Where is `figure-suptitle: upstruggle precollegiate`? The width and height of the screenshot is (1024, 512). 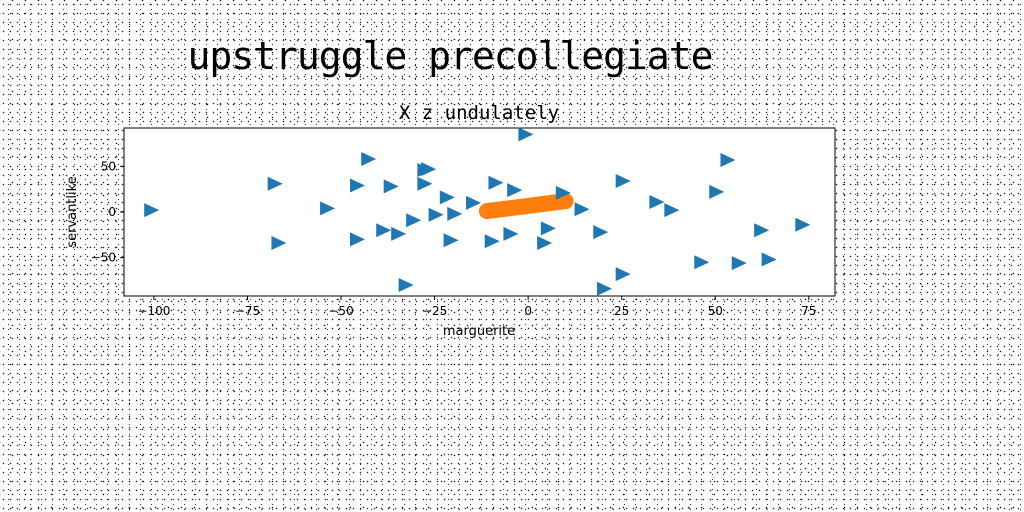 figure-suptitle: upstruggle precollegiate is located at coordinates (450, 56).